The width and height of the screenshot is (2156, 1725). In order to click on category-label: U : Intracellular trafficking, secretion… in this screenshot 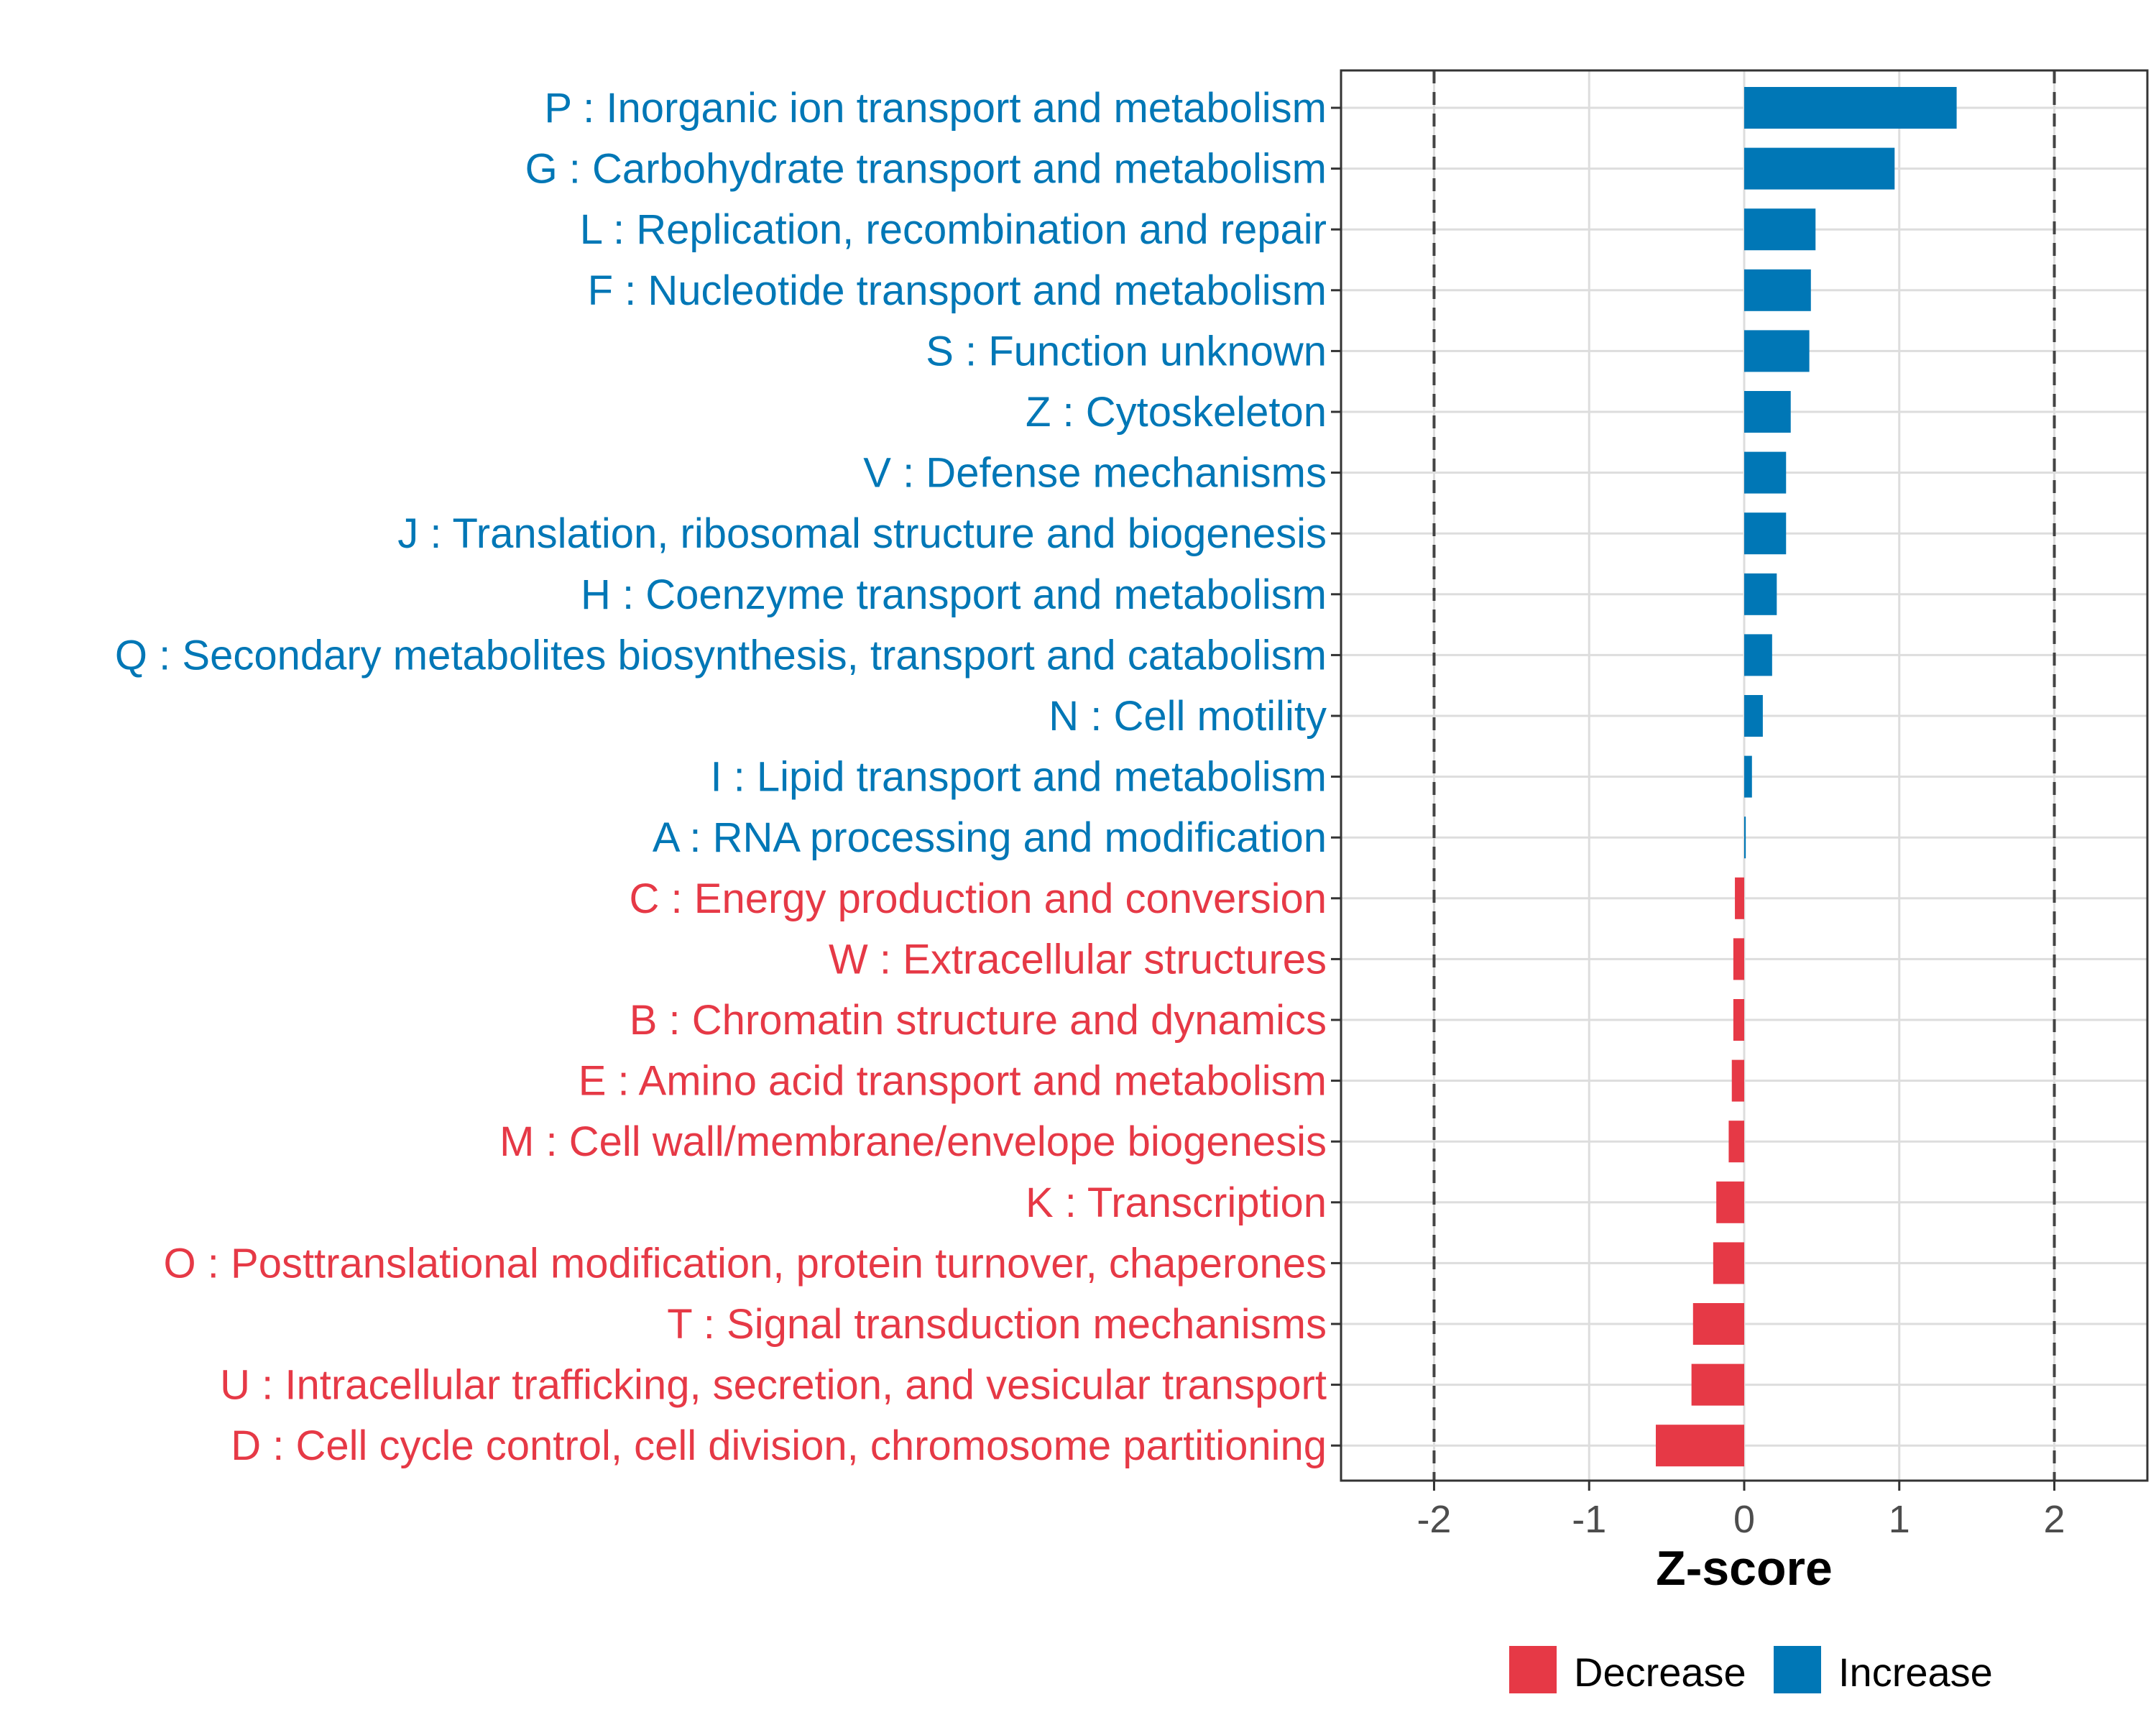, I will do `click(774, 1385)`.